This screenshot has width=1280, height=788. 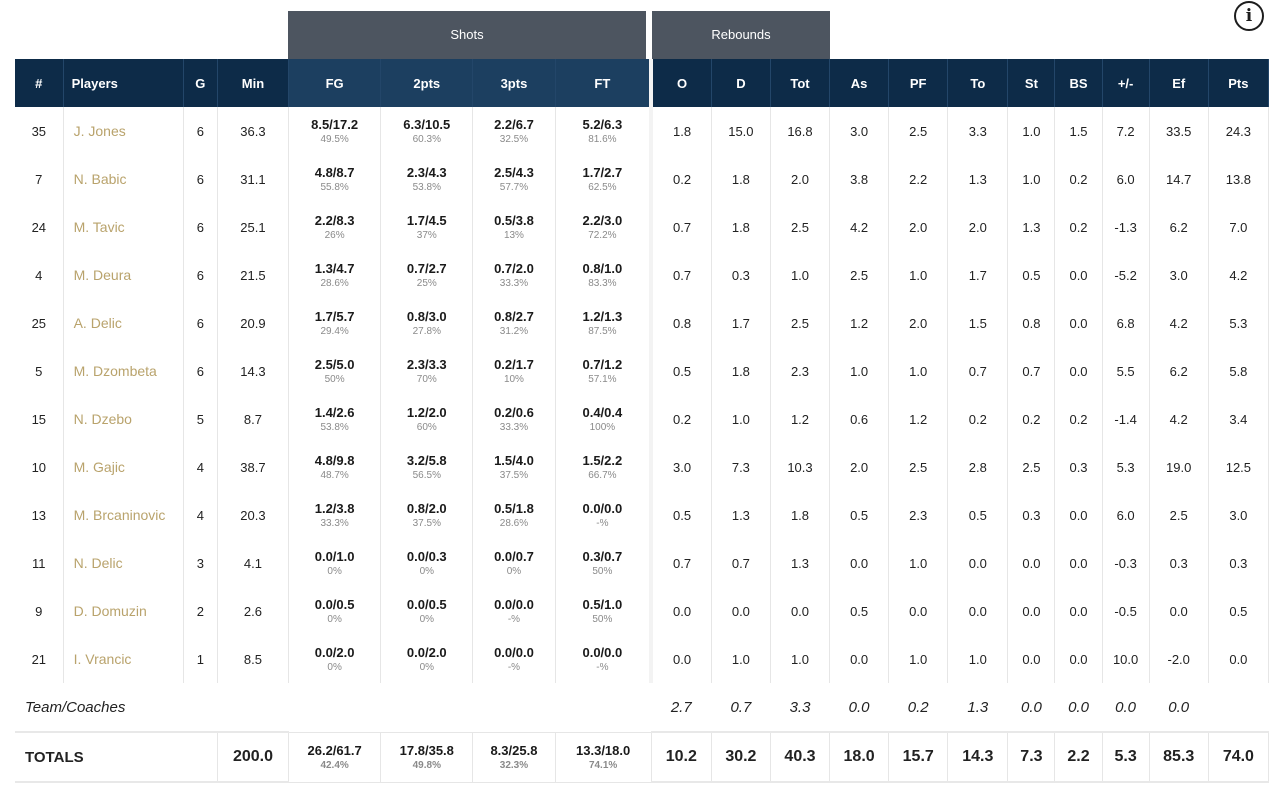 What do you see at coordinates (681, 563) in the screenshot?
I see `cell-o: 0.7` at bounding box center [681, 563].